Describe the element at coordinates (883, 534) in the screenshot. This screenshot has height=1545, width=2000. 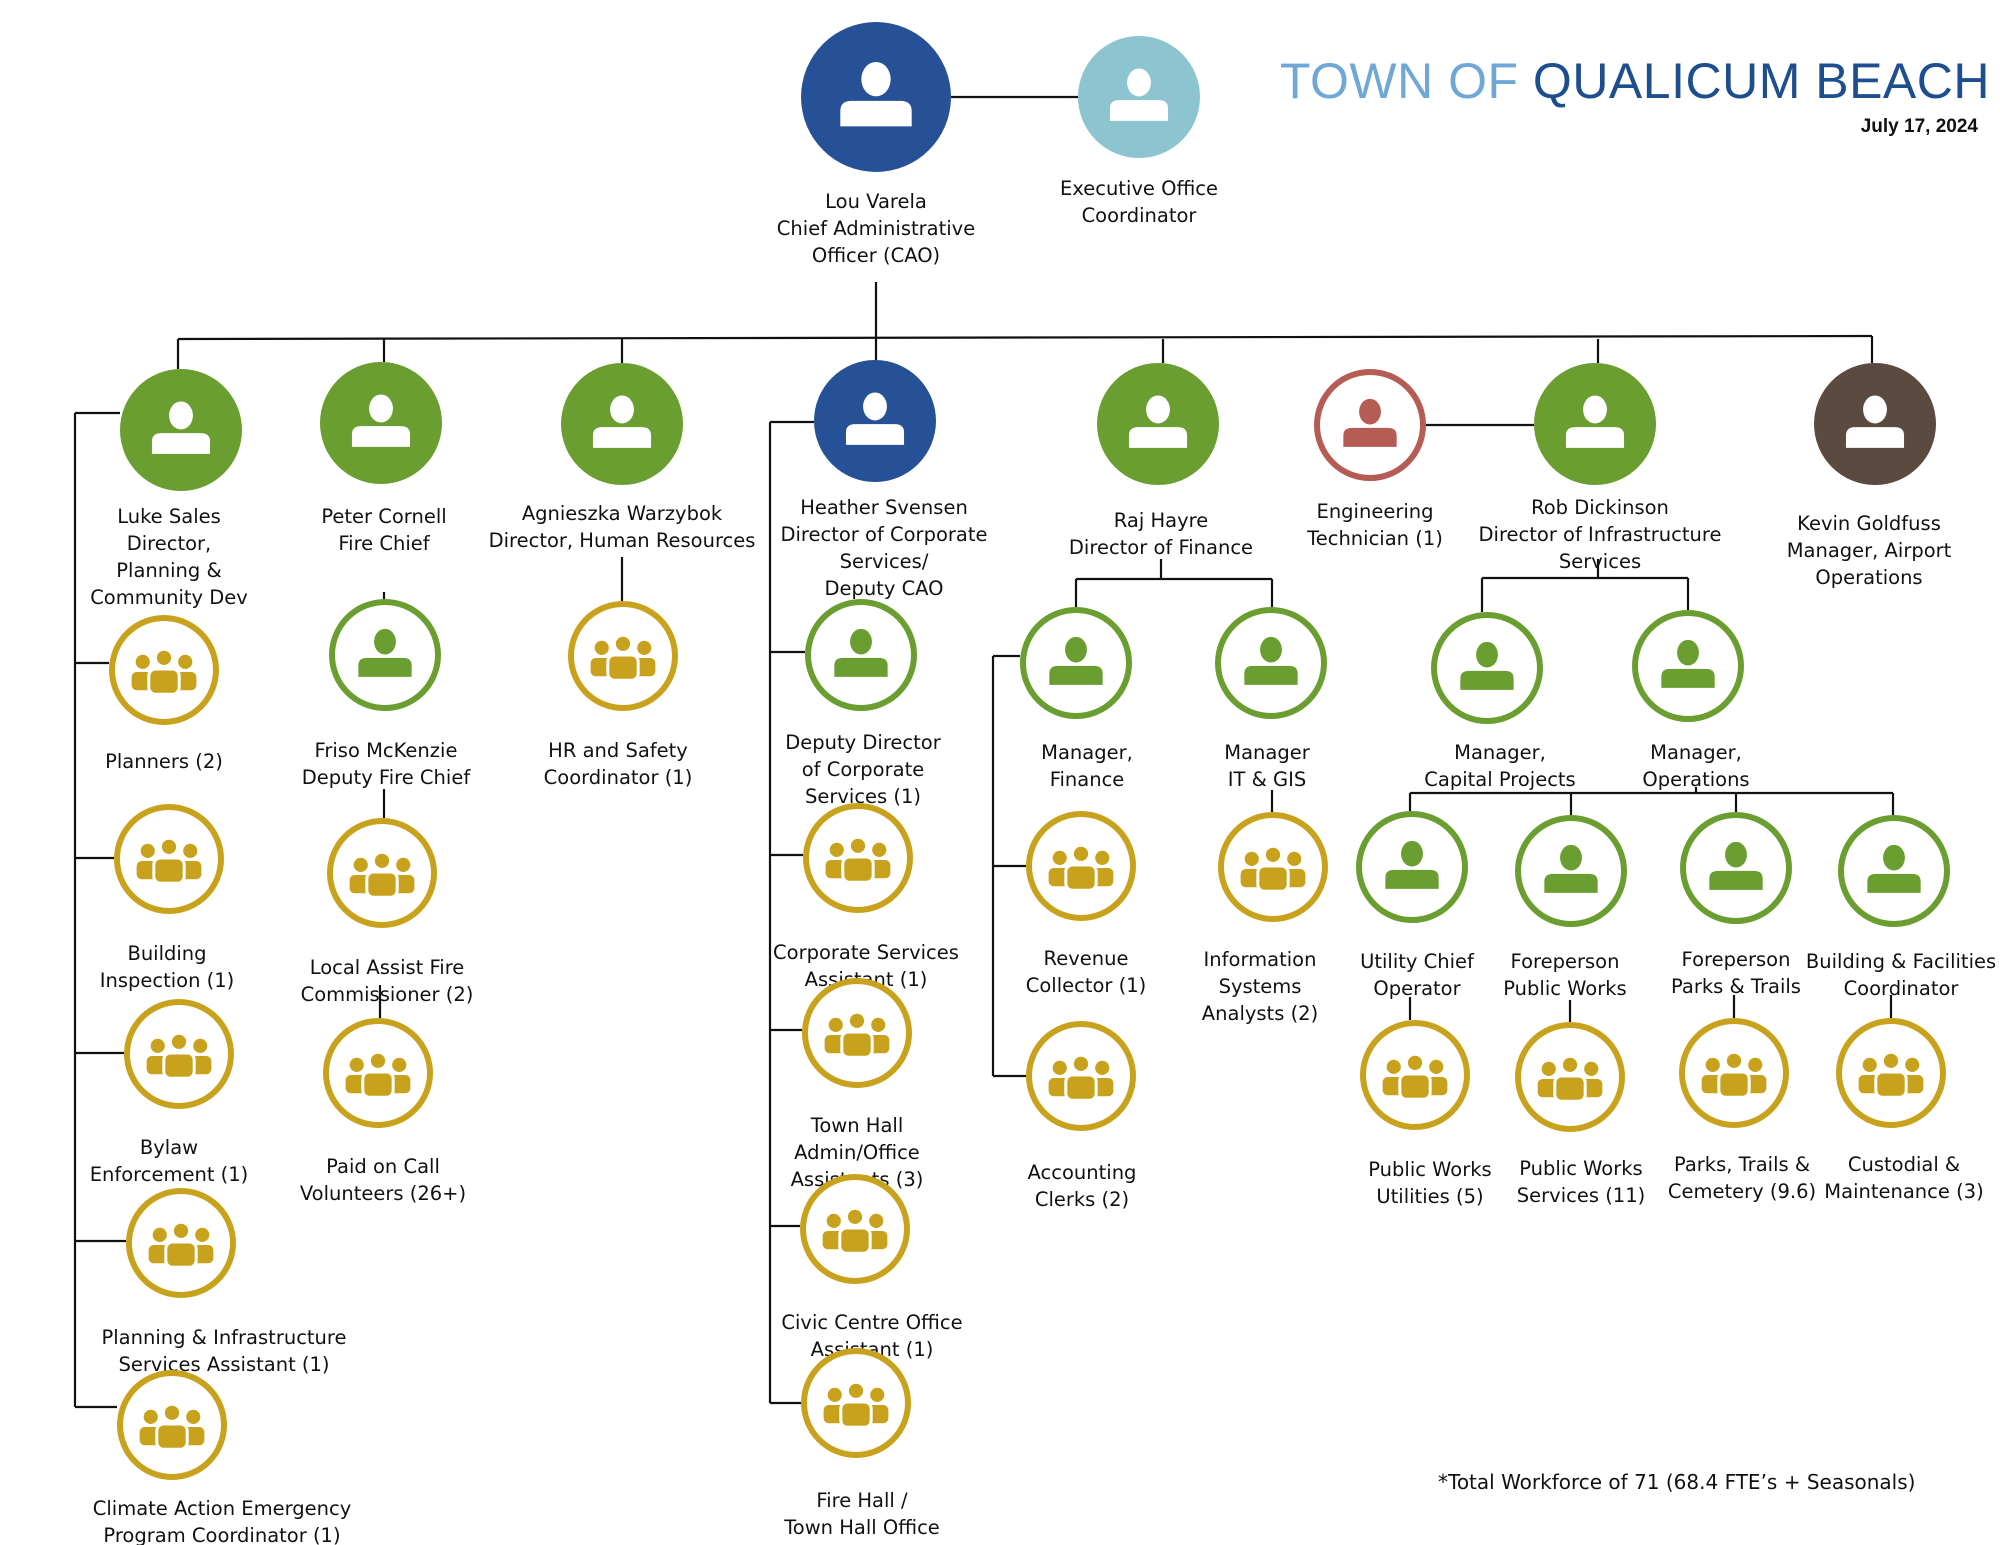
I see `node-label-line: Director of Corporate` at that location.